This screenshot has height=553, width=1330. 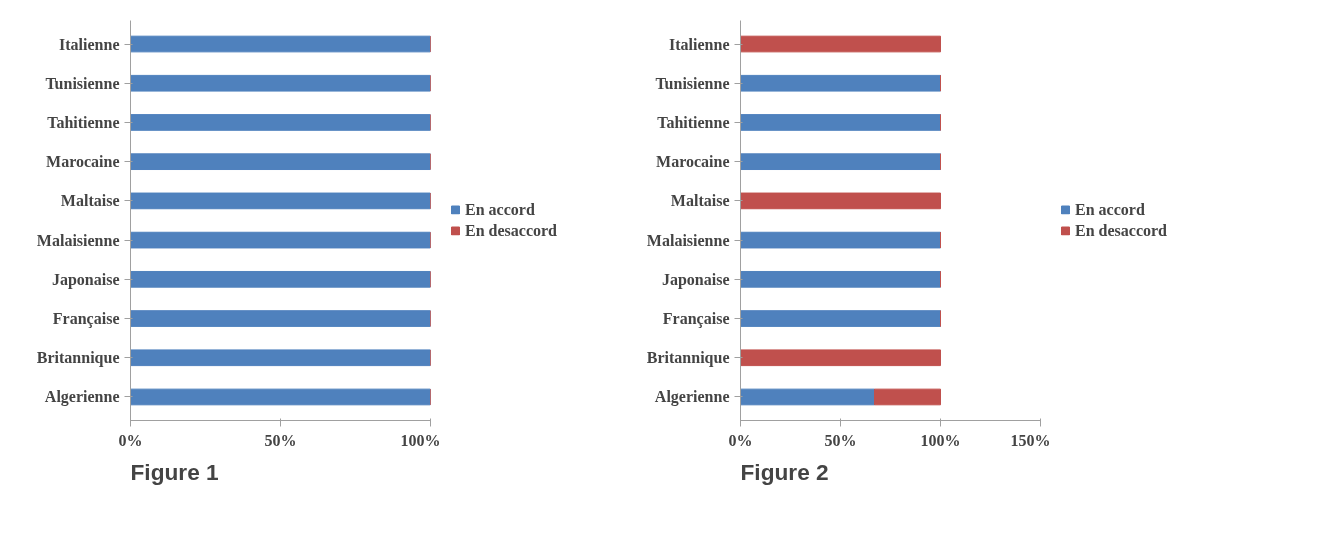 What do you see at coordinates (174, 471) in the screenshot?
I see `text: Figure 1` at bounding box center [174, 471].